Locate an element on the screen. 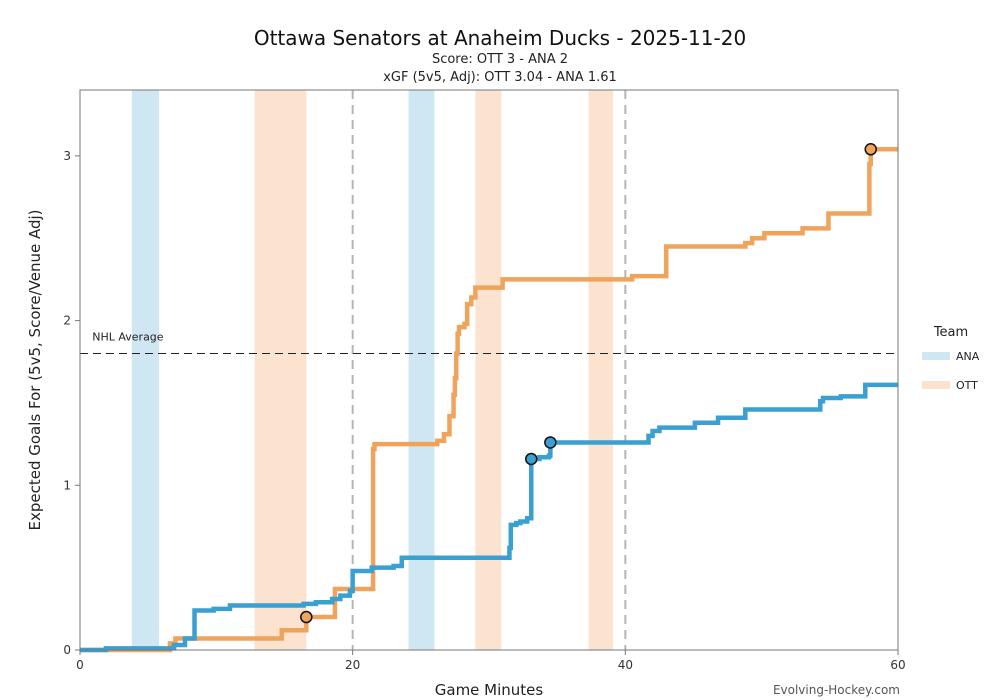 The image size is (1000, 700). x-tick-label-40: 40 is located at coordinates (625, 665).